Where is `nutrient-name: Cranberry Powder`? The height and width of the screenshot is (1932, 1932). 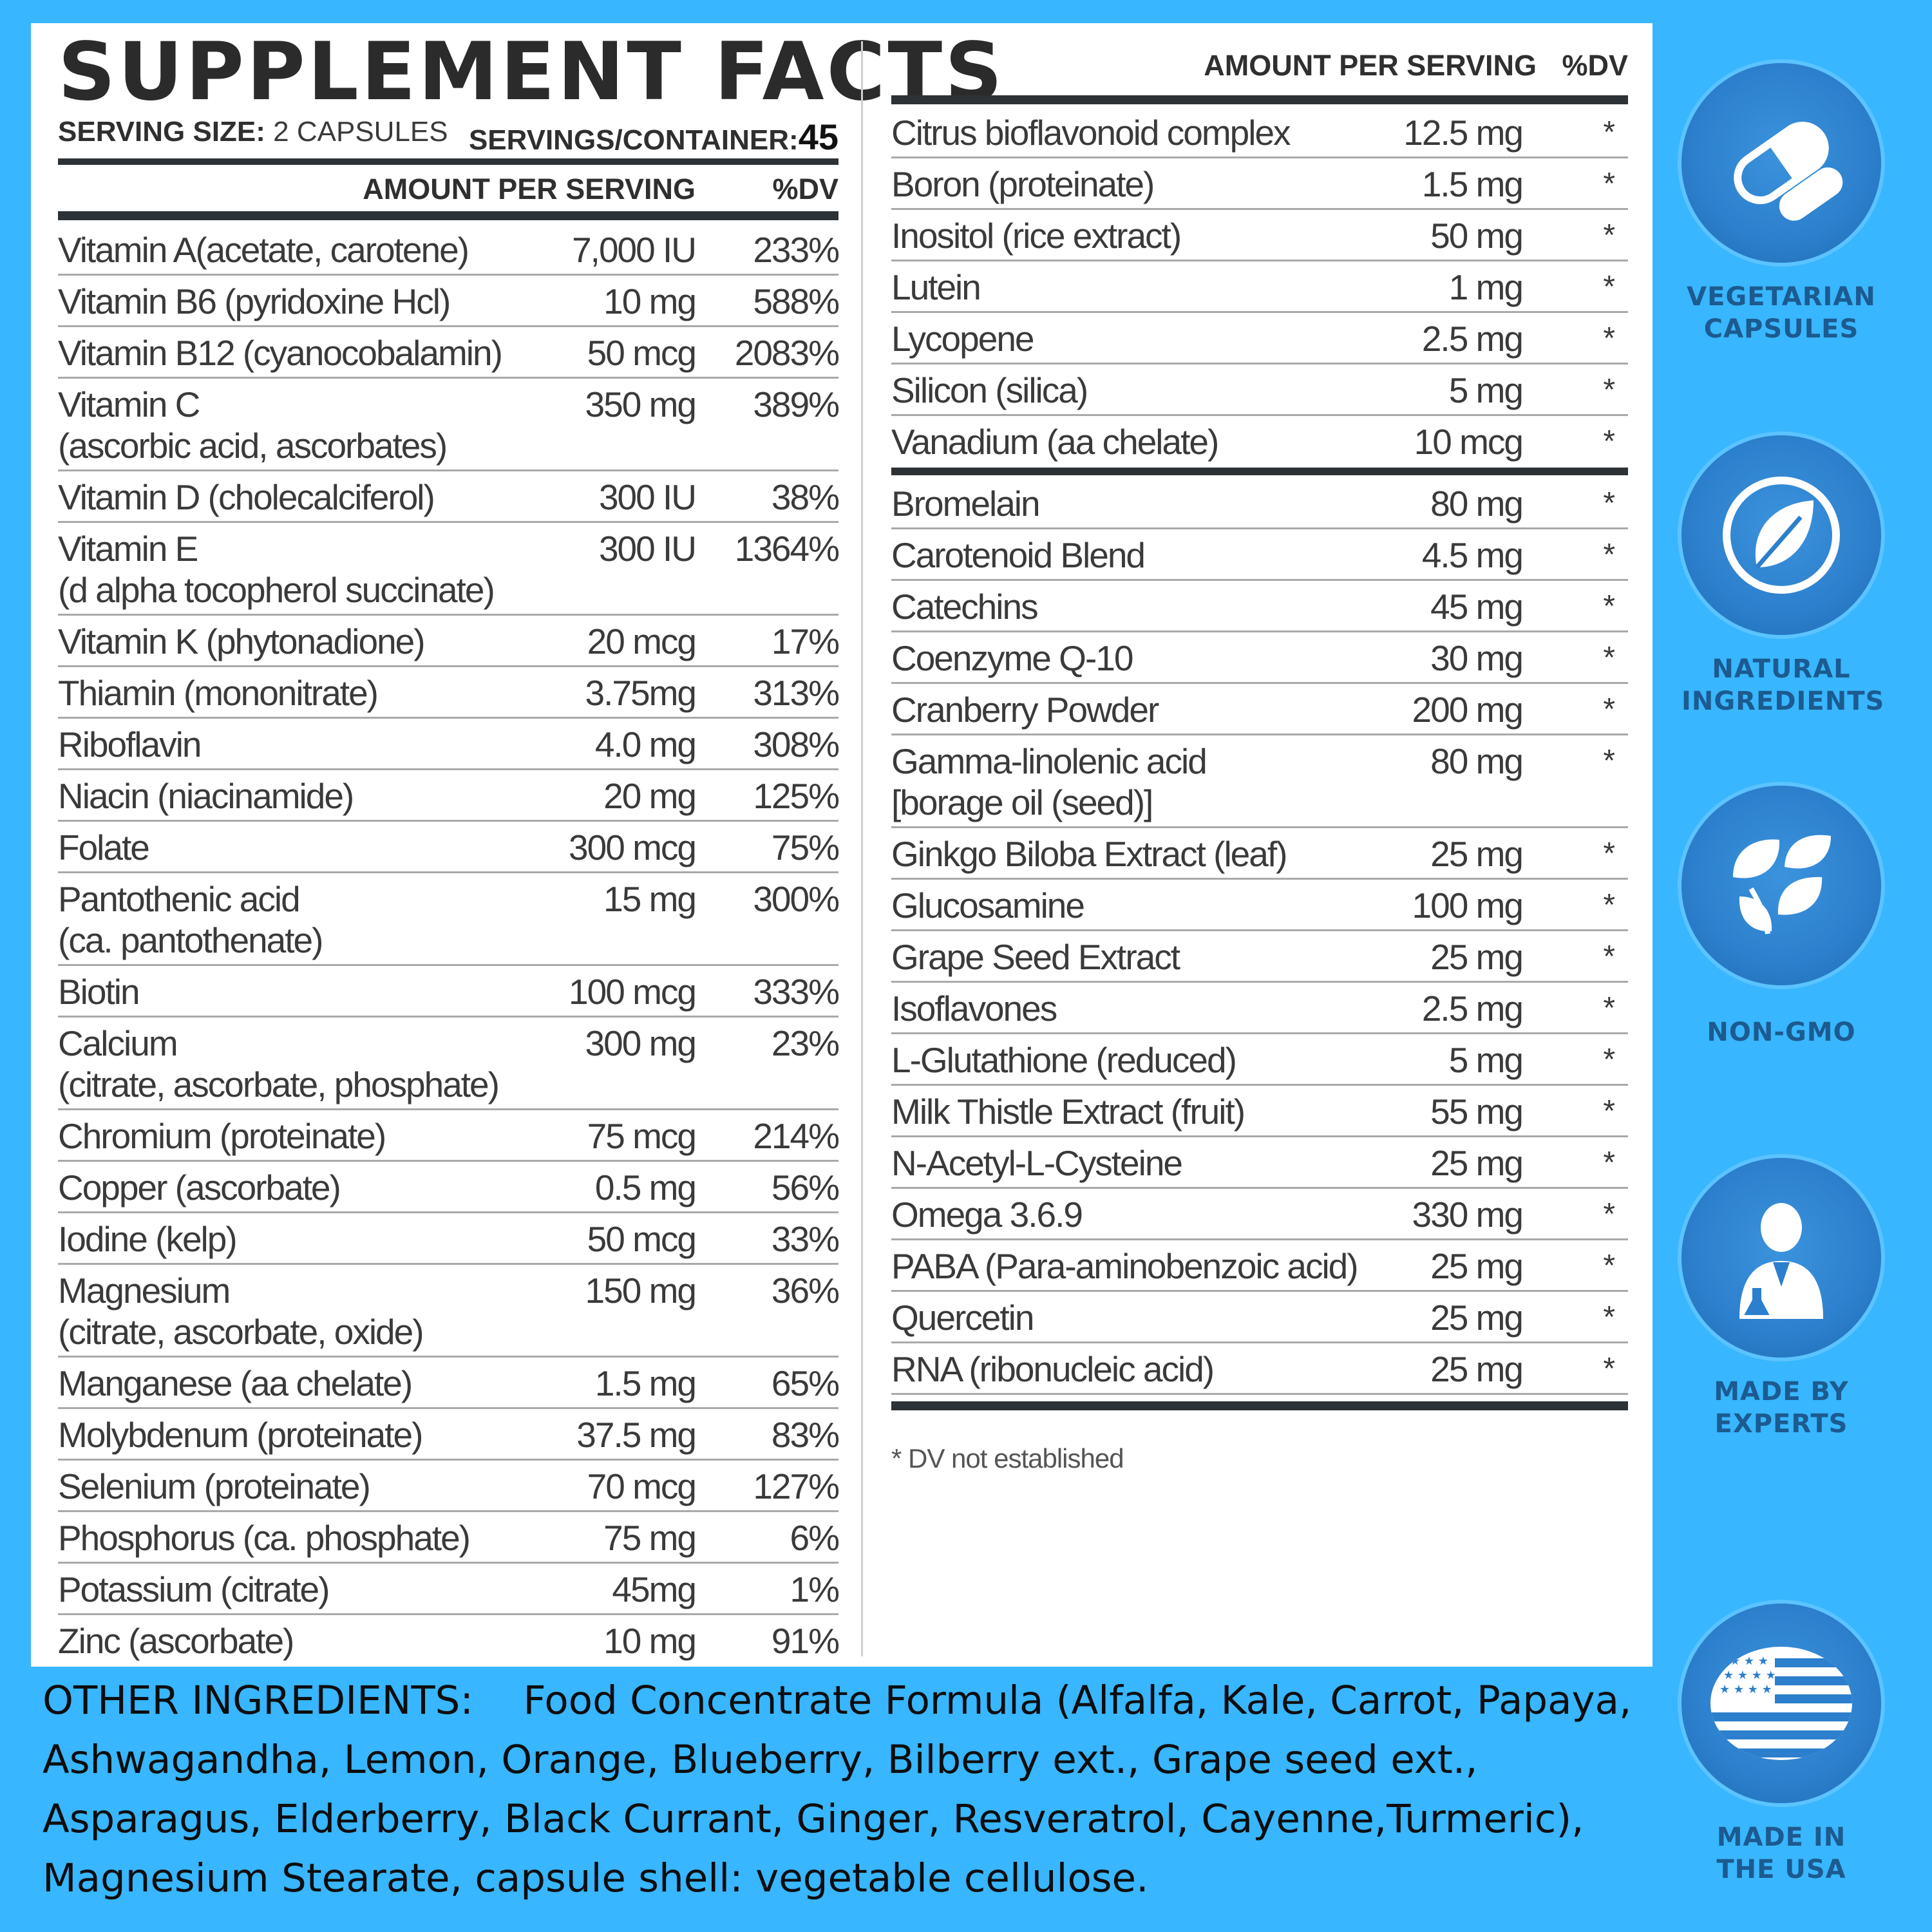 nutrient-name: Cranberry Powder is located at coordinates (1129, 707).